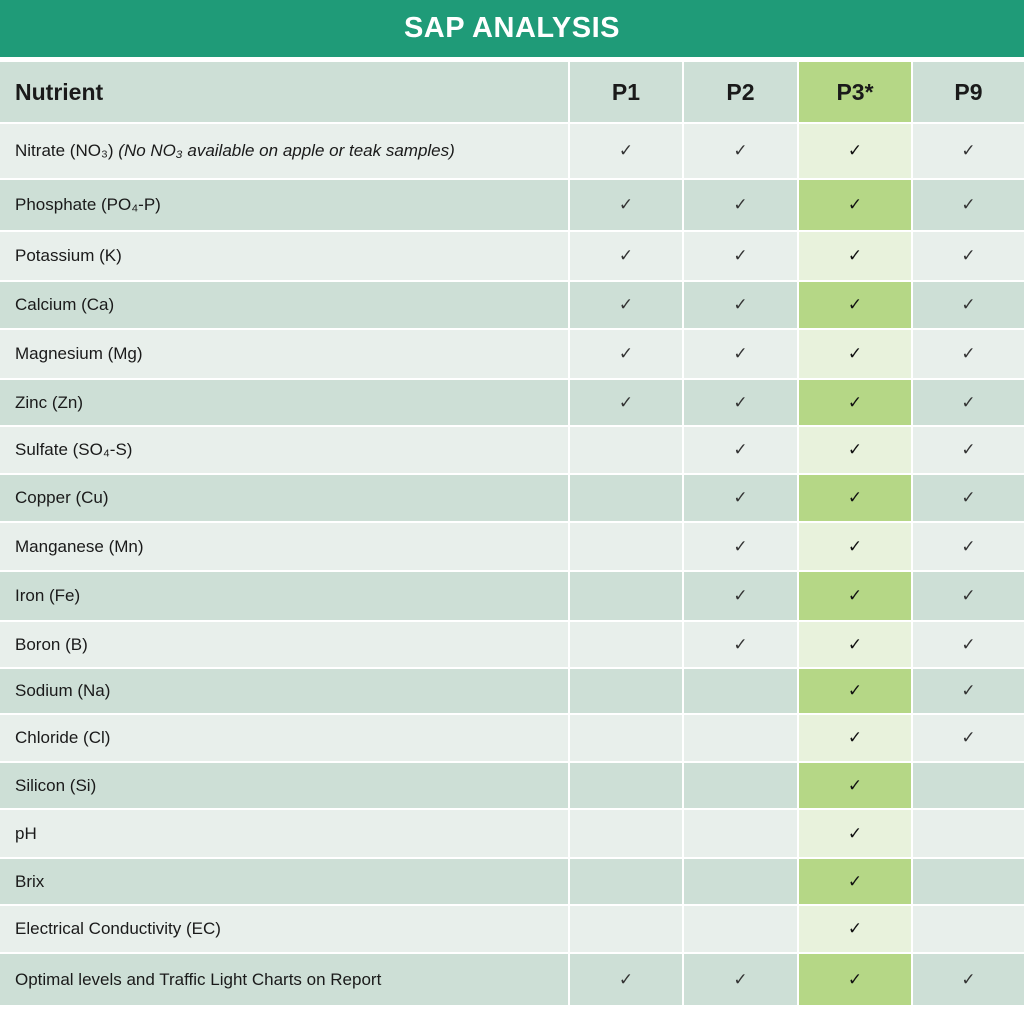  Describe the element at coordinates (512, 692) in the screenshot. I see `table-row: Sodium (Na) ✓ ✓` at that location.